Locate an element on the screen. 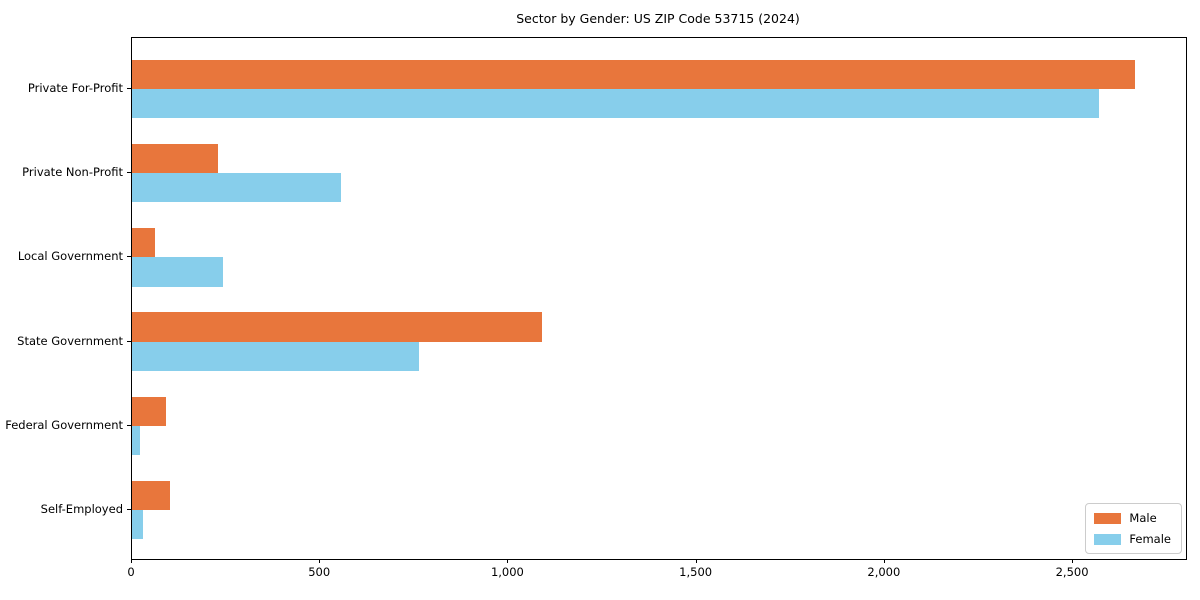  x-tick-label: 1,500 is located at coordinates (696, 572).